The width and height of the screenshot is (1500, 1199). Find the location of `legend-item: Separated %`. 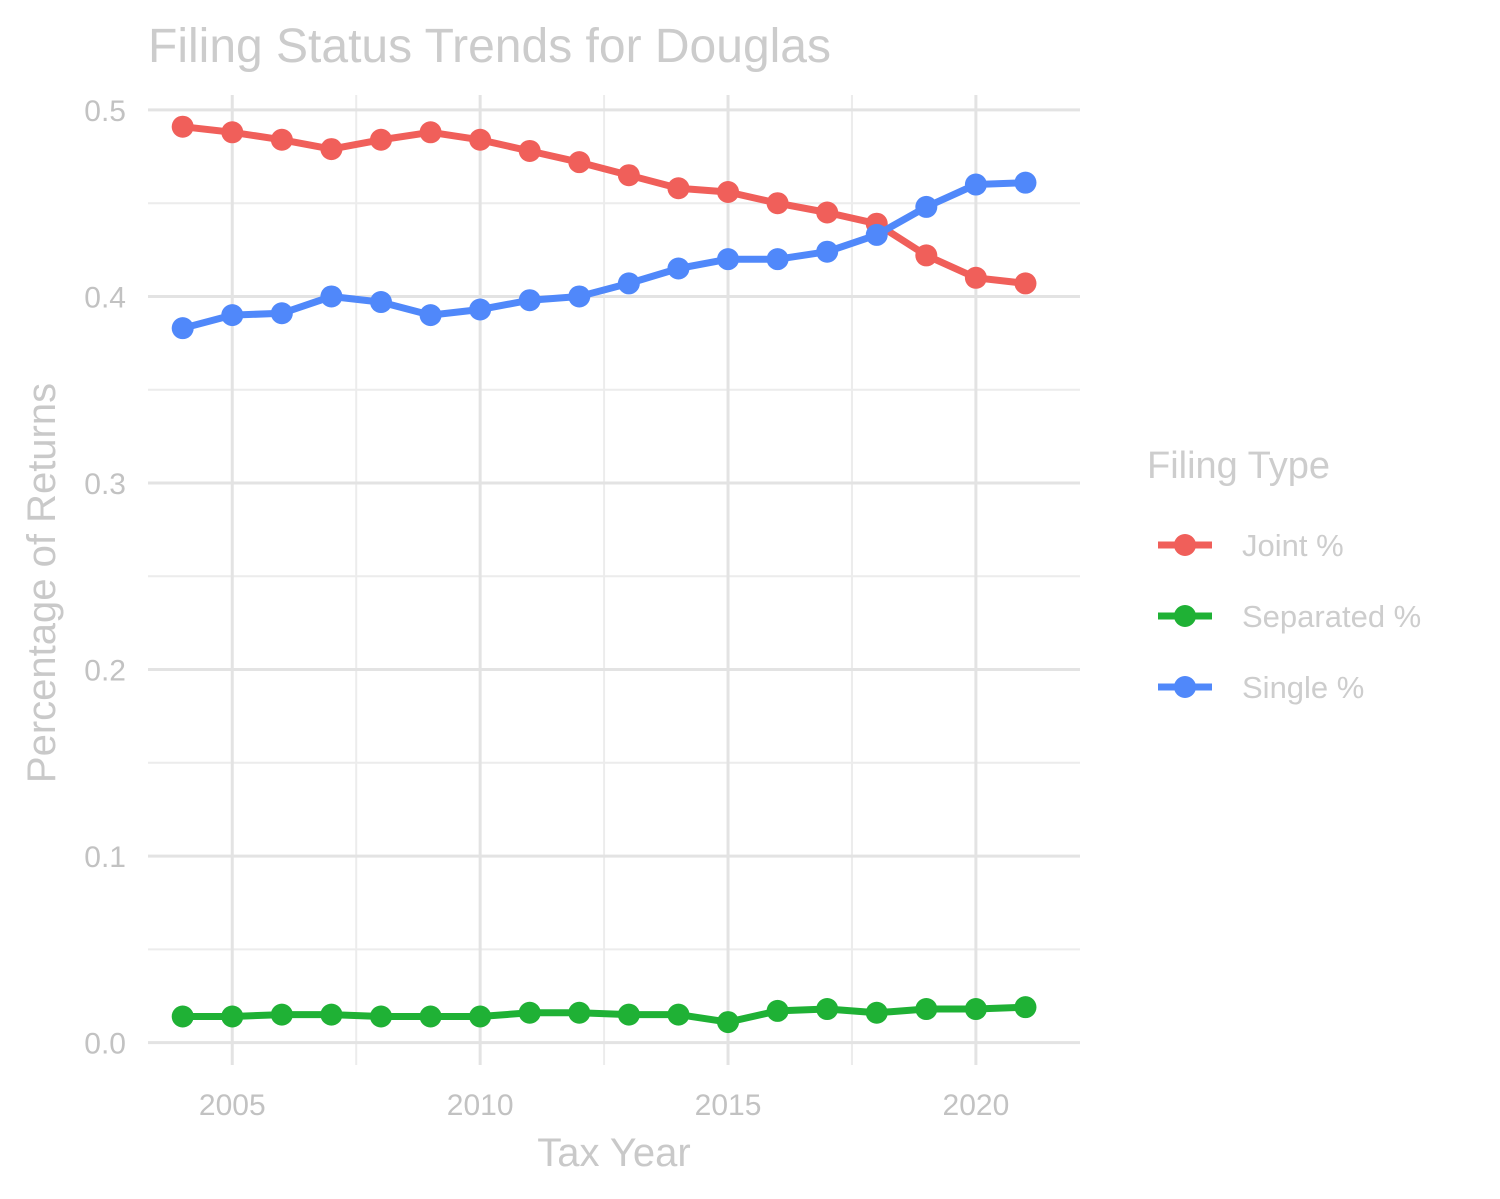

legend-item: Separated % is located at coordinates (1289, 616).